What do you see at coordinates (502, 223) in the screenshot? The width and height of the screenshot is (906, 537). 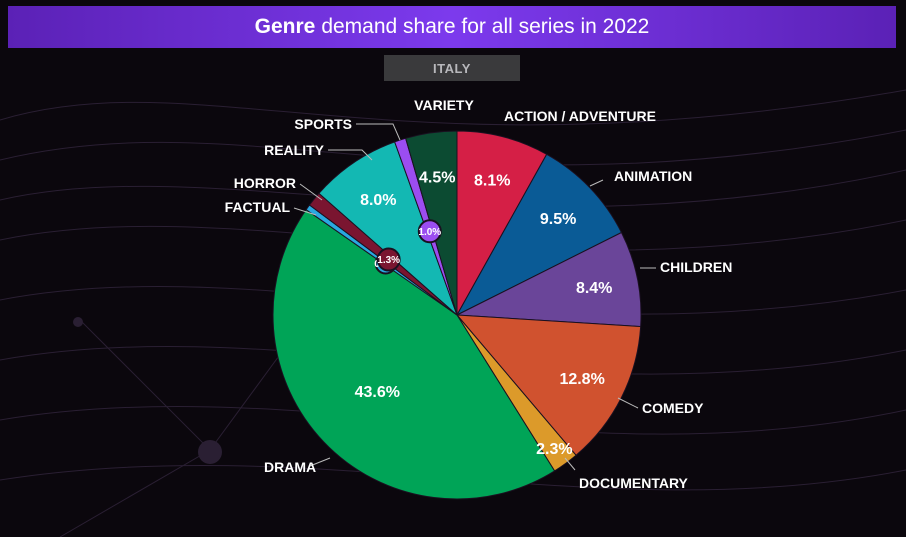 I see `pie-slice-action-adventure` at bounding box center [502, 223].